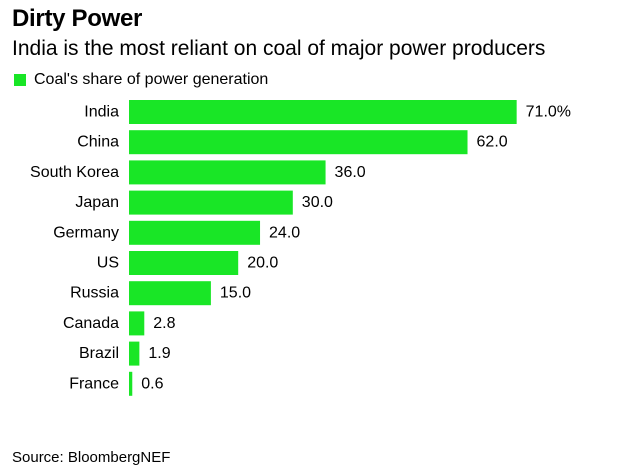 This screenshot has height=476, width=631. I want to click on bar-france, so click(131, 383).